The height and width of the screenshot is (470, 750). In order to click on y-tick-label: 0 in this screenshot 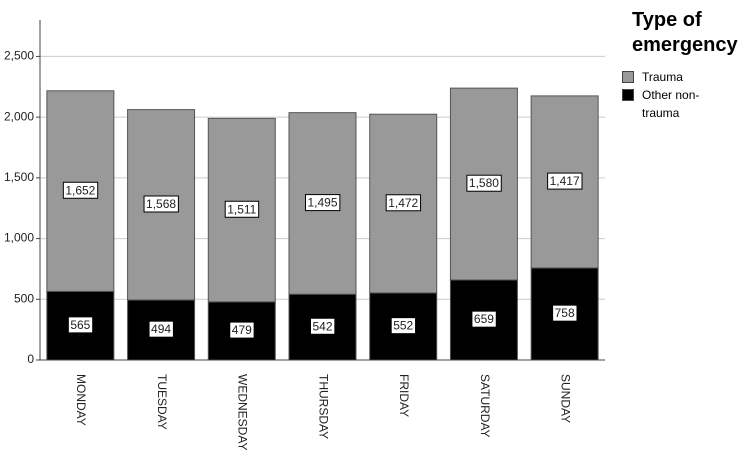, I will do `click(30, 359)`.